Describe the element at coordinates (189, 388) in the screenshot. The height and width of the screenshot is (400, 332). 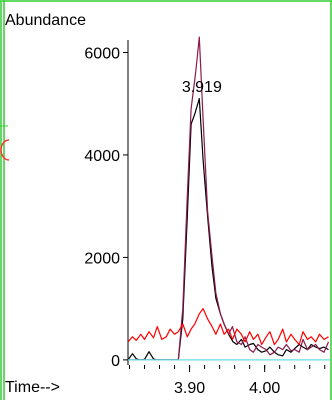
I see `x-tick-label: 3.90` at that location.